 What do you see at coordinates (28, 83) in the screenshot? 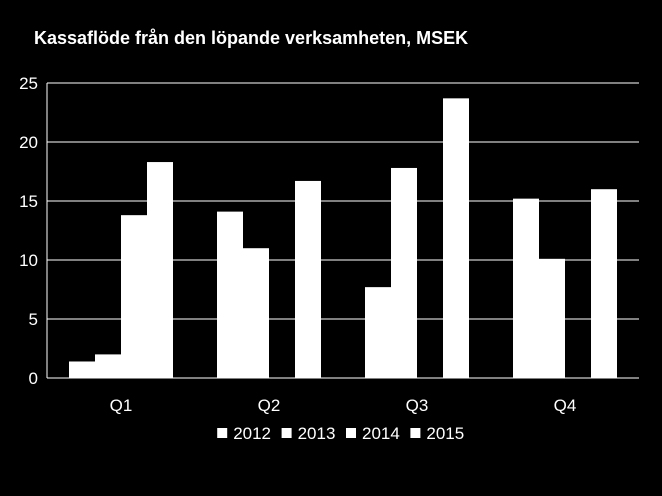
I see `y-tick-label: 25` at bounding box center [28, 83].